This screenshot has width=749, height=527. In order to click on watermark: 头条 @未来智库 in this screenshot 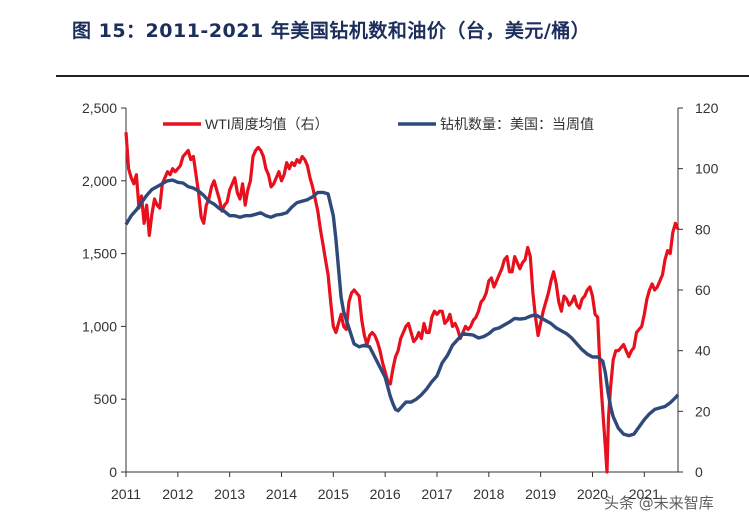, I will do `click(659, 503)`.